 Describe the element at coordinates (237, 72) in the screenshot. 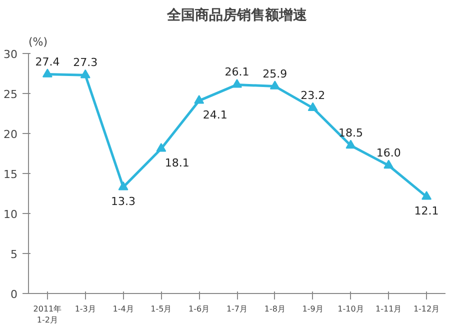

I see `text: 26.1` at that location.